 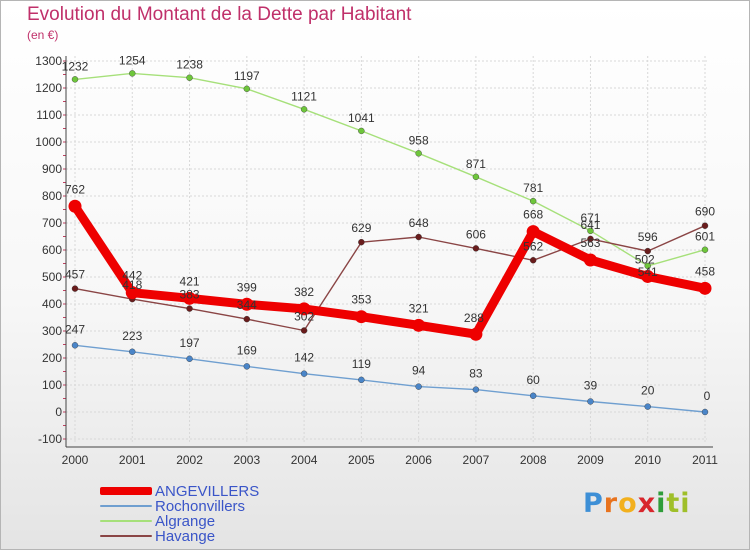 I want to click on y-tick-label: 100, so click(x=52, y=385).